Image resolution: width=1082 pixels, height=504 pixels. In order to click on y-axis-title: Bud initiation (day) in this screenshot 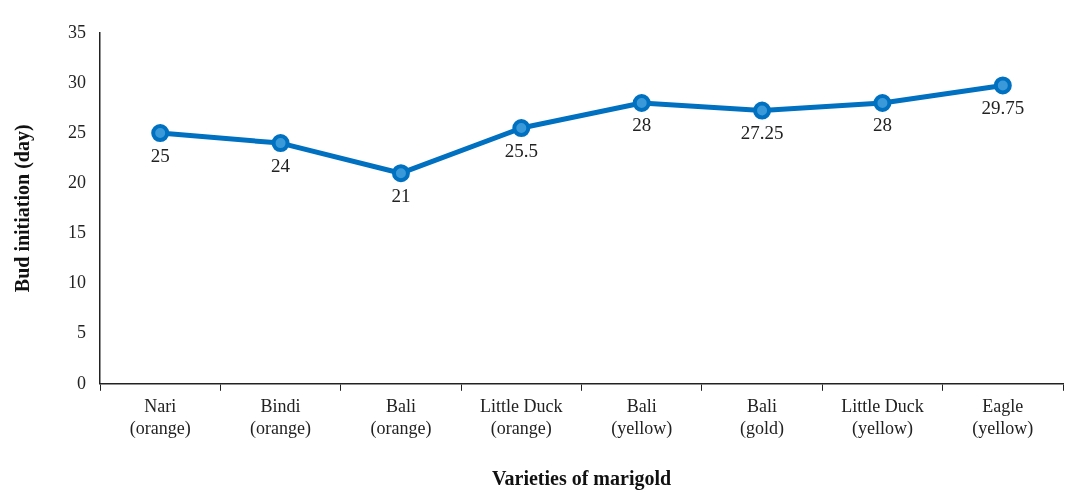, I will do `click(23, 208)`.